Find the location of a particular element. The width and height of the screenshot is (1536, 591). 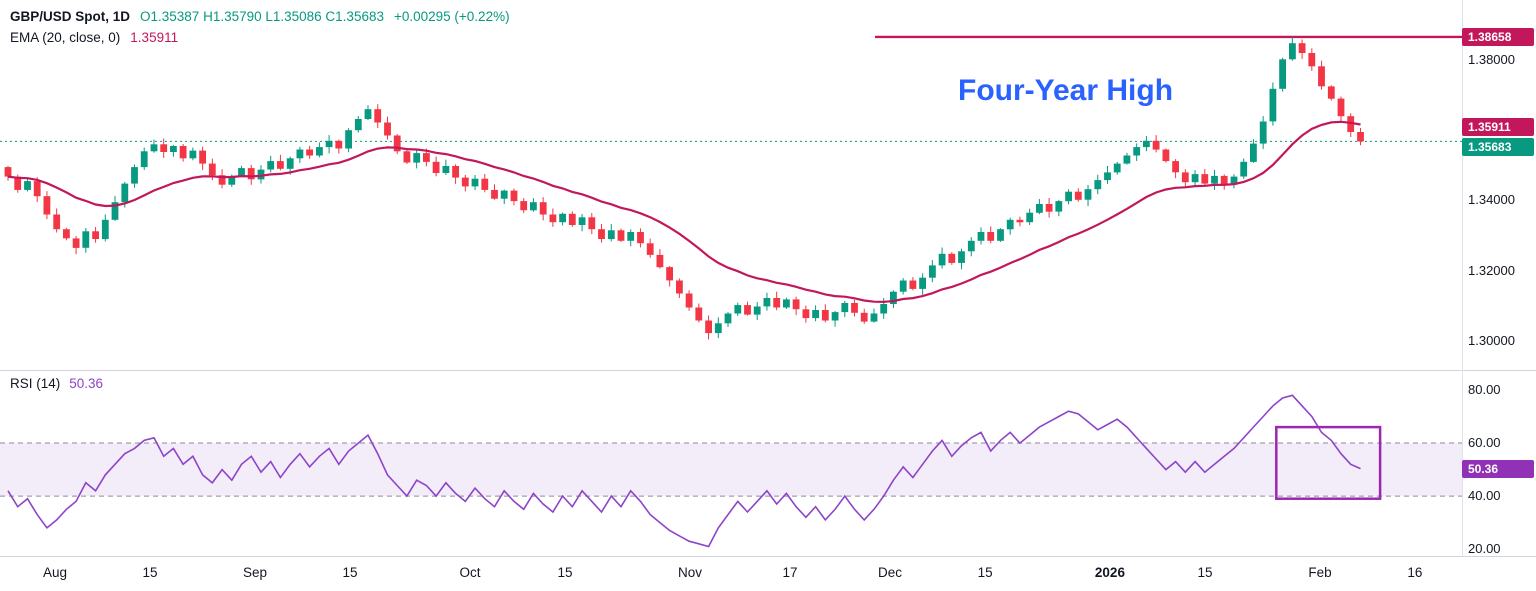

ohlc-values: O1.35387 H1.35790 L1.35086 C1.35683 is located at coordinates (262, 16).